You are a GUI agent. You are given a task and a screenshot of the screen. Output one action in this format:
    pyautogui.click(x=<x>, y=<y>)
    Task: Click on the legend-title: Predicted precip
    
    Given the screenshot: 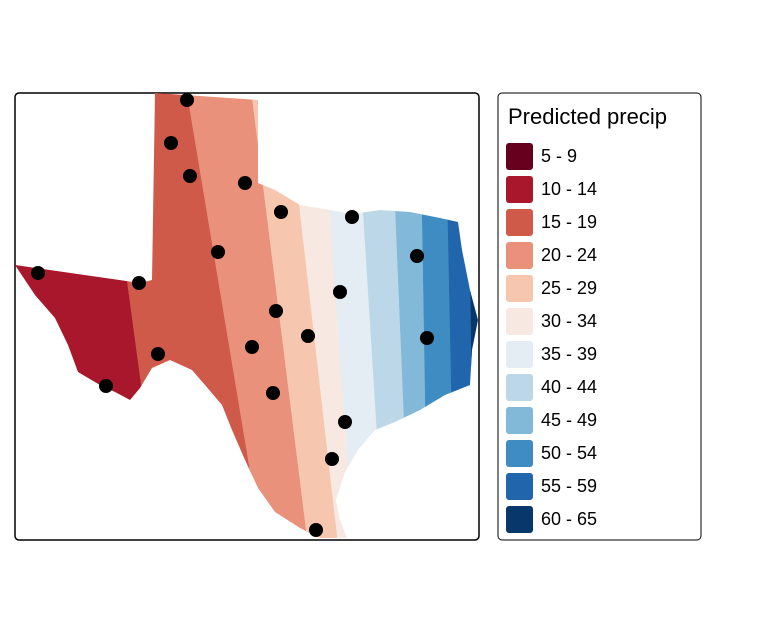 What is the action you would take?
    pyautogui.click(x=587, y=116)
    